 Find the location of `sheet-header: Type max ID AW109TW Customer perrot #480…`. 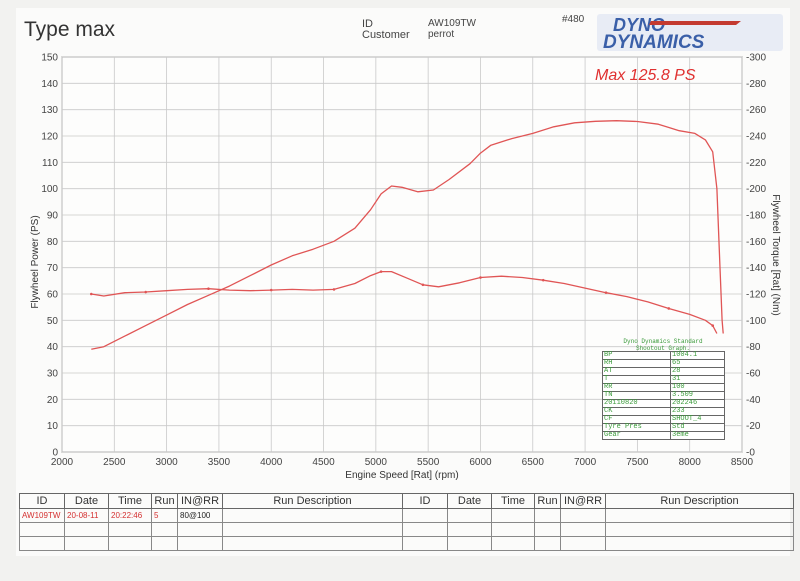

sheet-header: Type max ID AW109TW Customer perrot #480… is located at coordinates (403, 30).